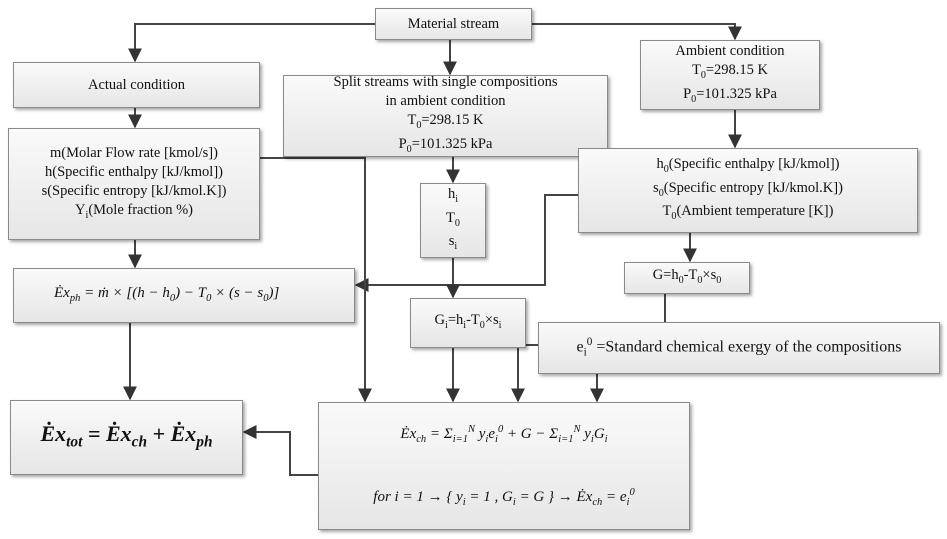  Describe the element at coordinates (709, 275) in the screenshot. I see `text: ×s` at that location.